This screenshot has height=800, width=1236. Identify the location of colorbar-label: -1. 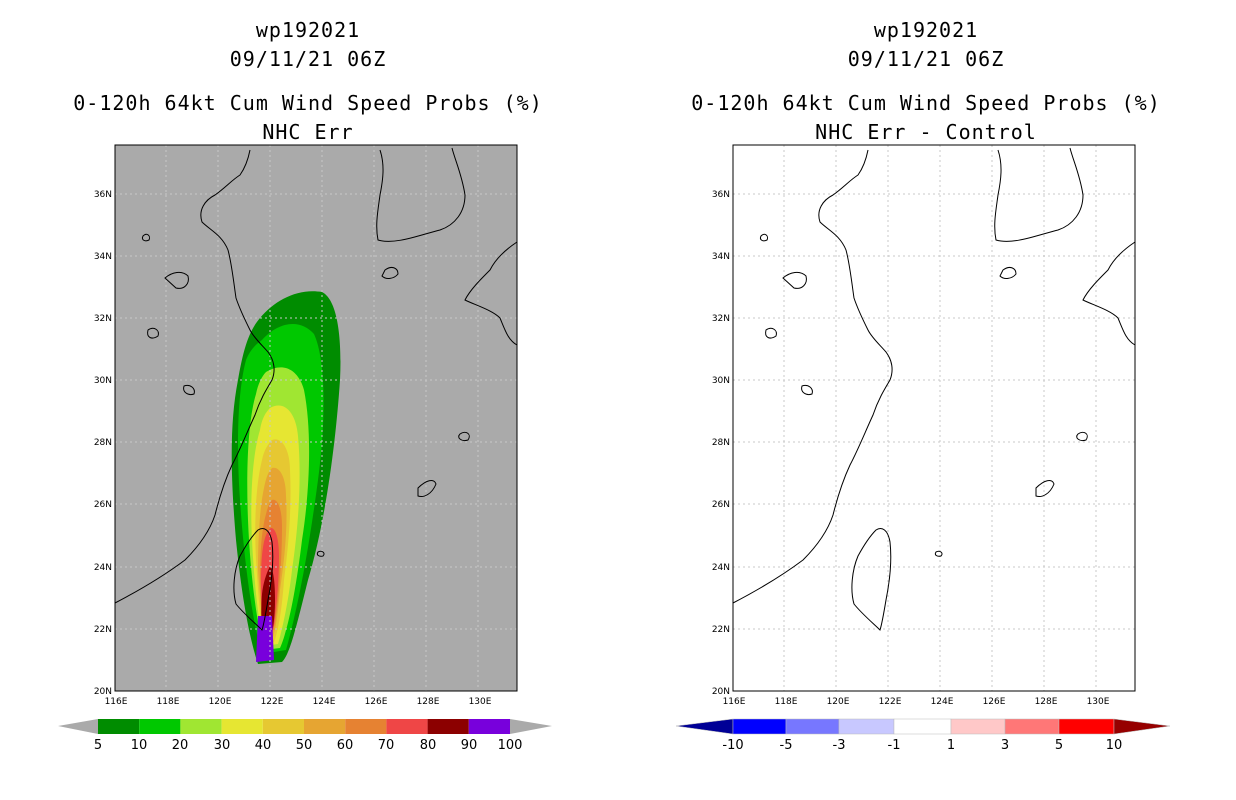
(894, 745).